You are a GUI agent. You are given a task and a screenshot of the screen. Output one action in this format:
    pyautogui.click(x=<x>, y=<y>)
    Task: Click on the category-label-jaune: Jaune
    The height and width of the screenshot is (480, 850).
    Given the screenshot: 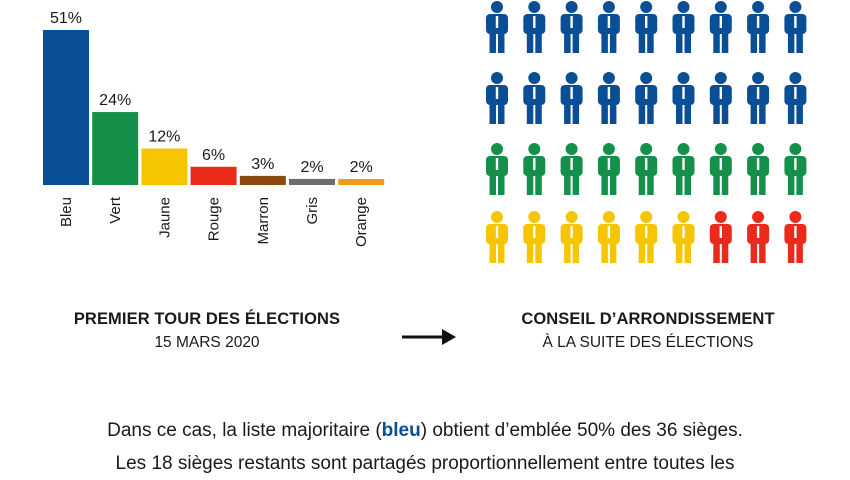 What is the action you would take?
    pyautogui.click(x=164, y=217)
    